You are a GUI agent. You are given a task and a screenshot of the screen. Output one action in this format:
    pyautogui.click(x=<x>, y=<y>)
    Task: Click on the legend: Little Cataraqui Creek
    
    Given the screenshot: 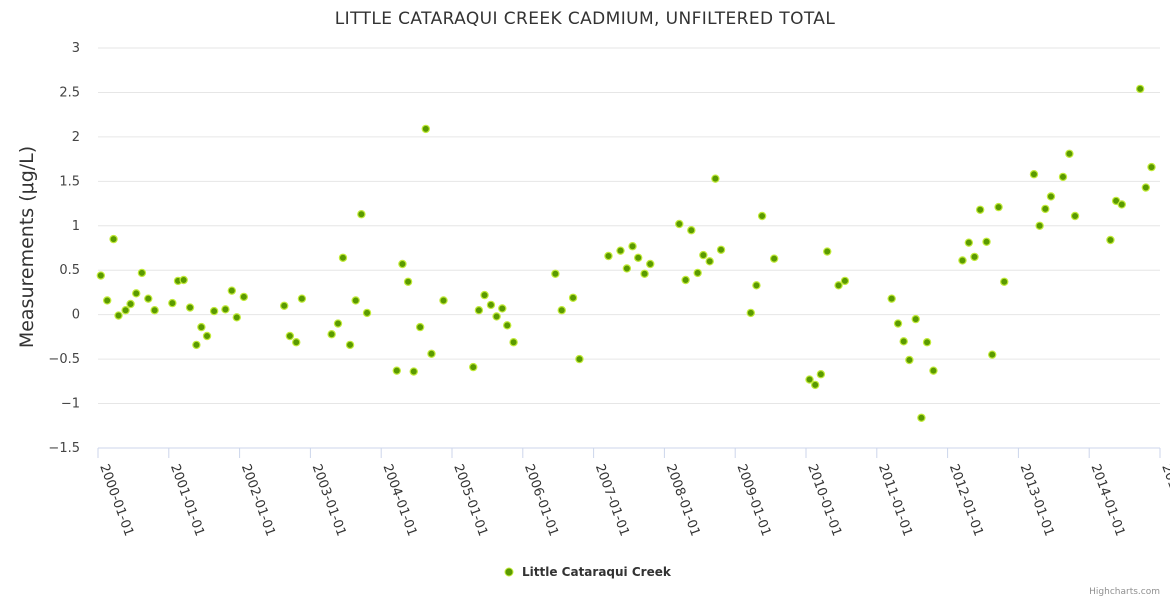 What is the action you would take?
    pyautogui.click(x=588, y=572)
    